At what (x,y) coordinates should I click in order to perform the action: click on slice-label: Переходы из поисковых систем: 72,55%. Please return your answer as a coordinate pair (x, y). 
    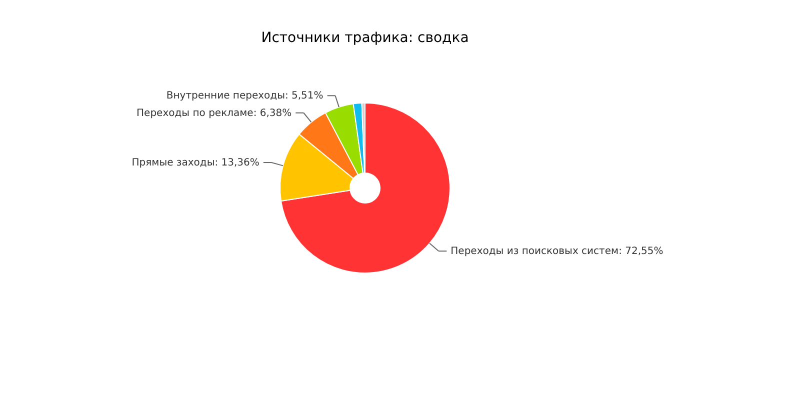
    Looking at the image, I should click on (557, 252).